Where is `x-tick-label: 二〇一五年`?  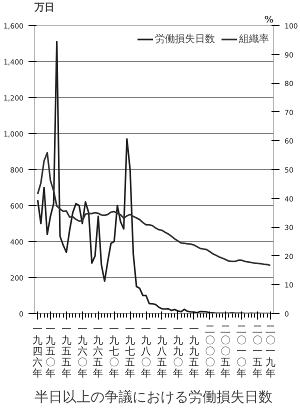 x-tick-label: 二〇一五年 is located at coordinates (257, 352).